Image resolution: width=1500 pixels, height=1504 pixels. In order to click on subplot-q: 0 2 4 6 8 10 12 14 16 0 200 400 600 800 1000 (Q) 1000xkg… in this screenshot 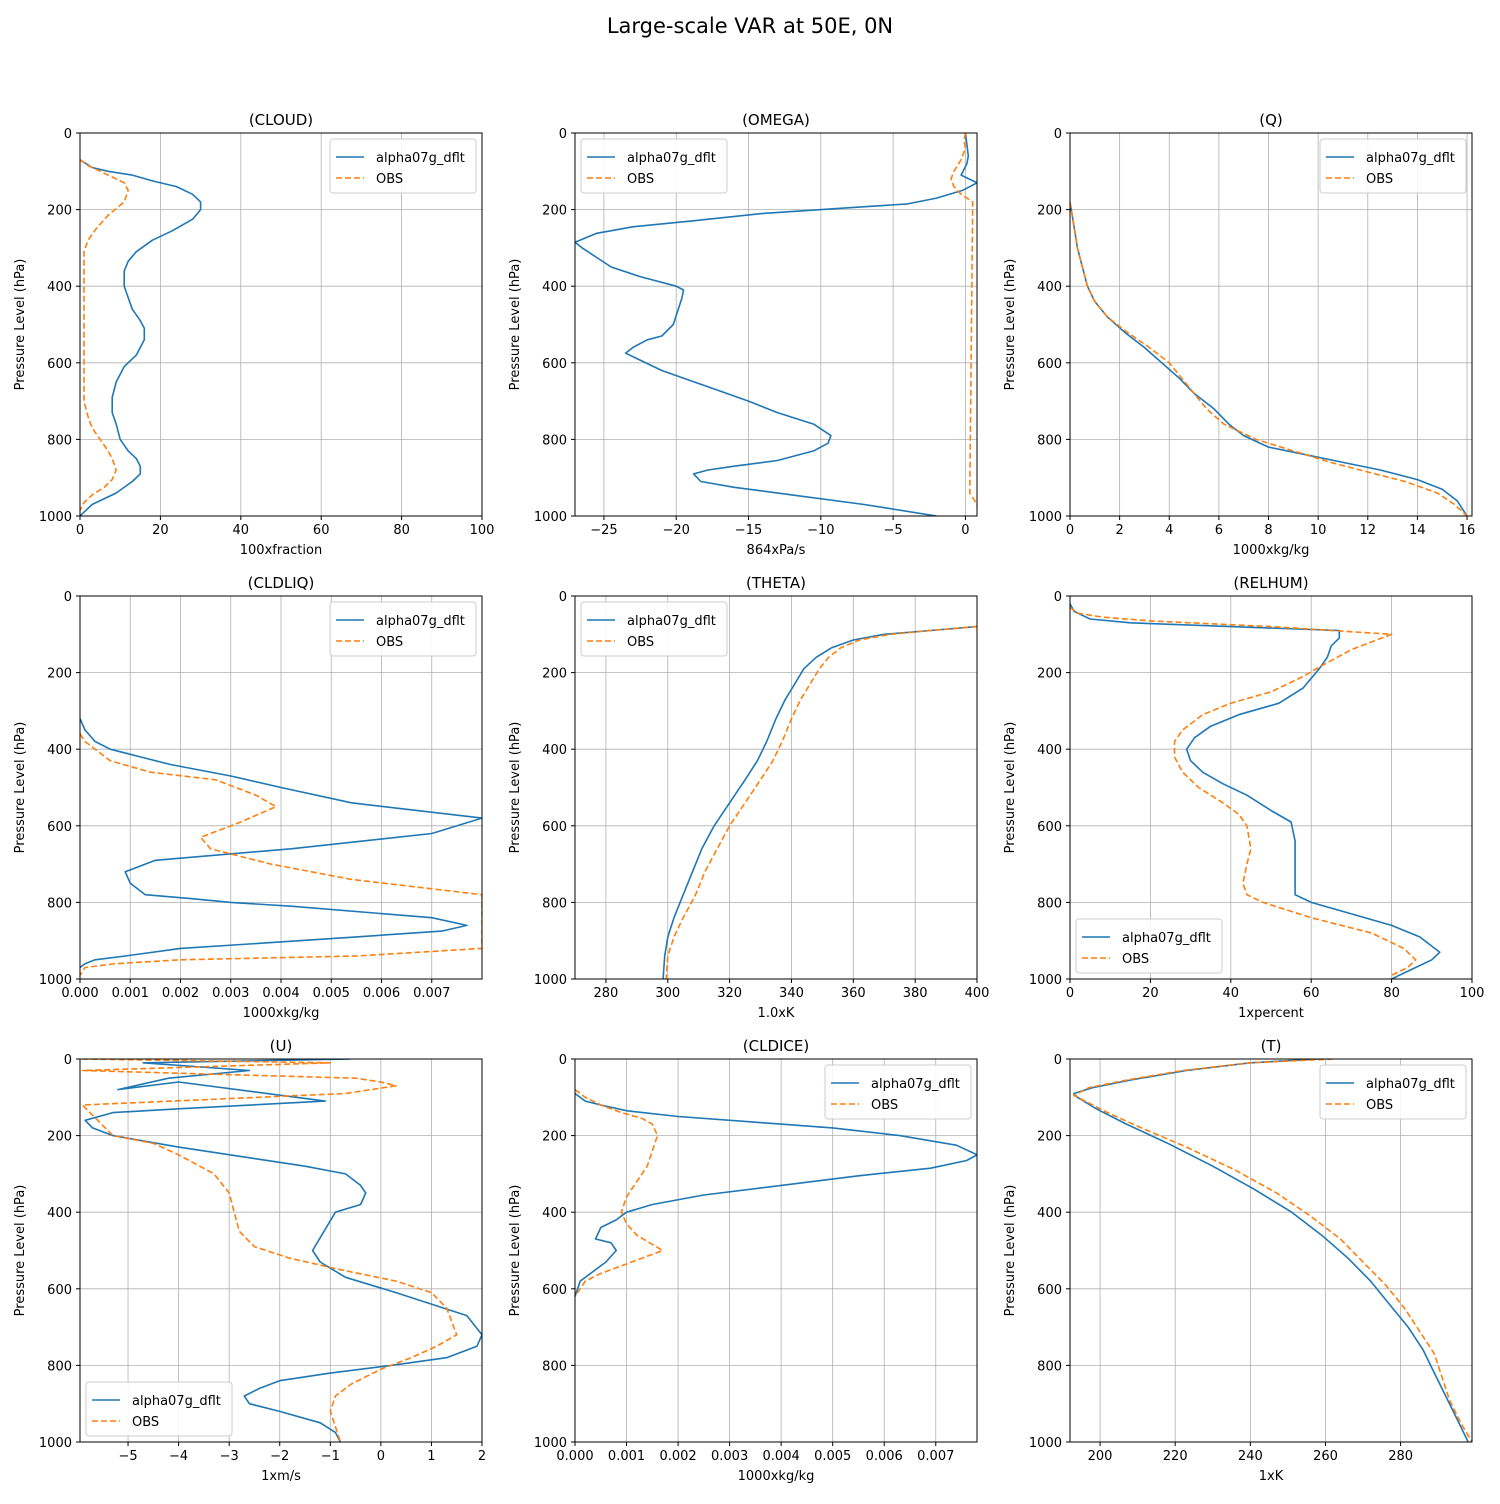, I will do `click(1239, 334)`.